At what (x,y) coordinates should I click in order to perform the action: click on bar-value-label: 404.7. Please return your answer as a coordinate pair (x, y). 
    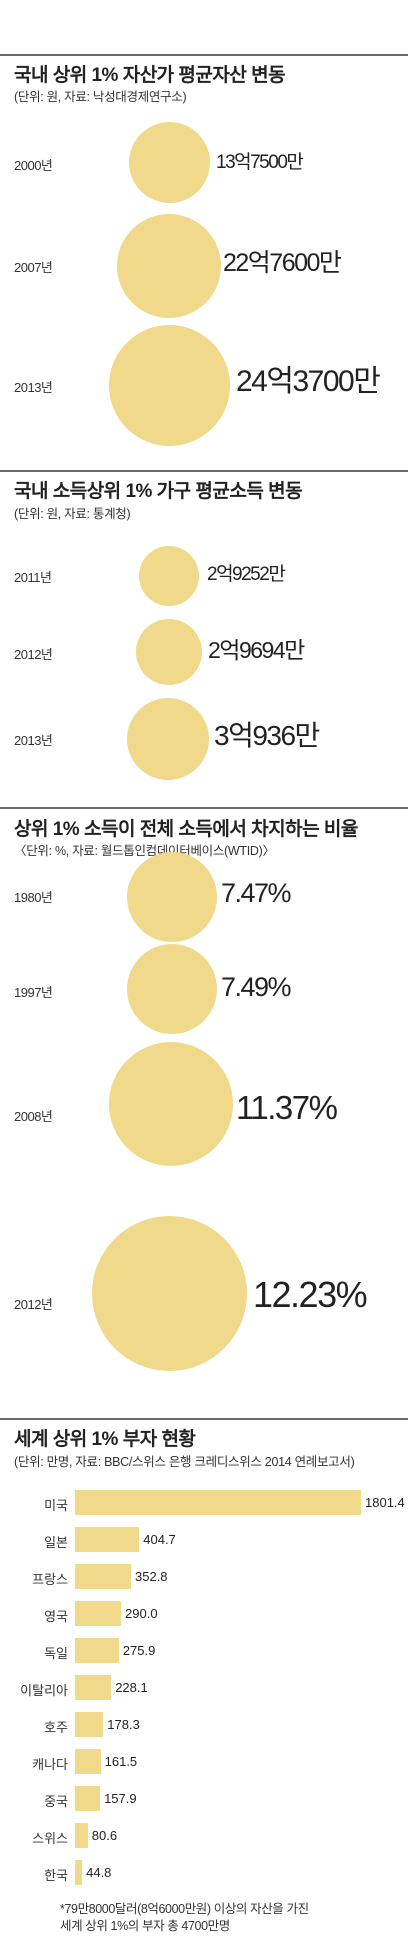
    Looking at the image, I should click on (159, 1539).